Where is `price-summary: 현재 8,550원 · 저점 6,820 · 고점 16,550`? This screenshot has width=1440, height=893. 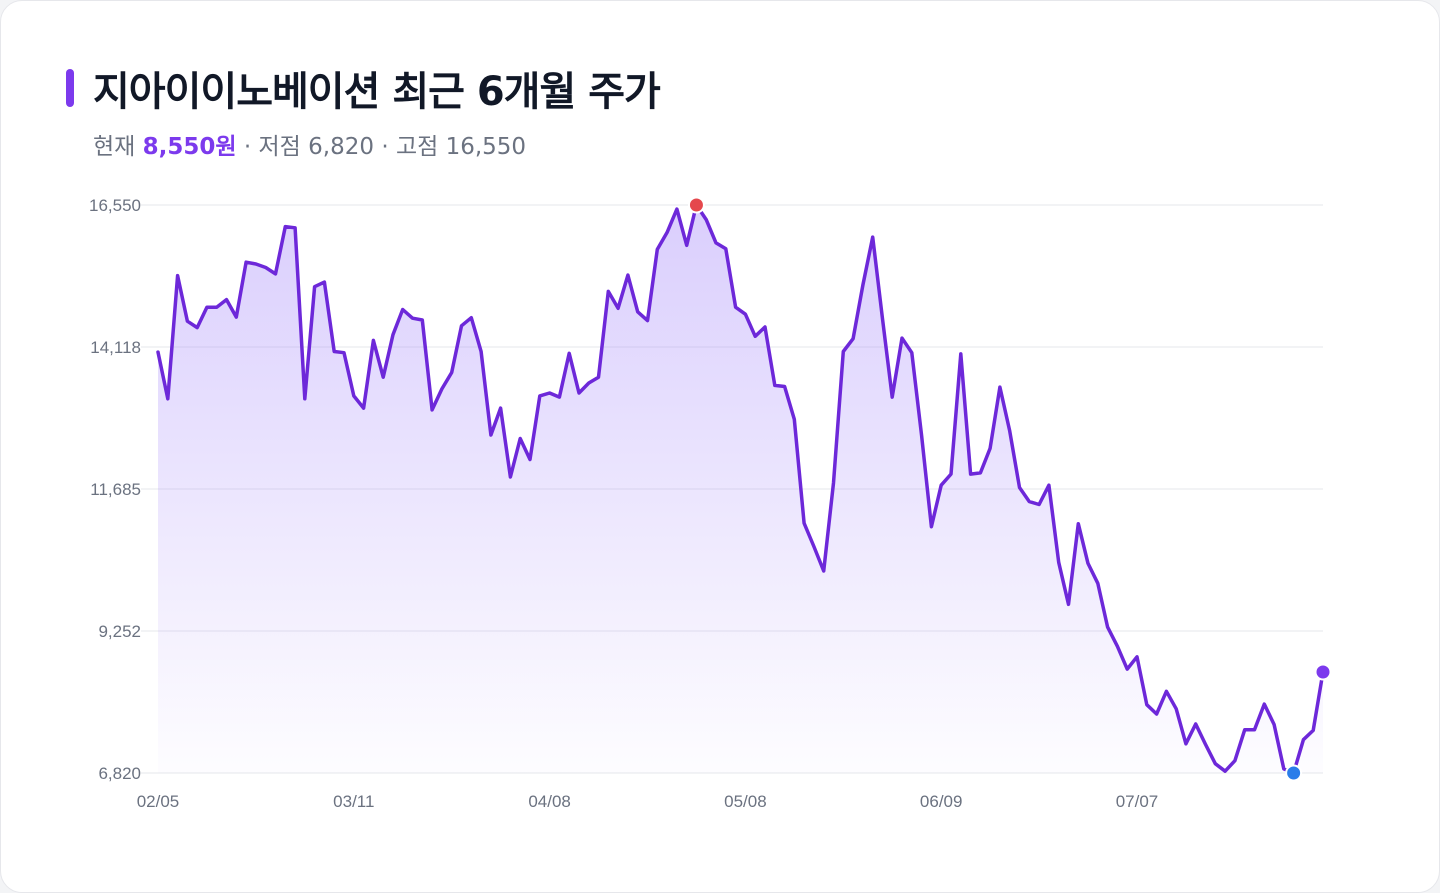 price-summary: 현재 8,550원 · 저점 6,820 · 고점 16,550 is located at coordinates (309, 144).